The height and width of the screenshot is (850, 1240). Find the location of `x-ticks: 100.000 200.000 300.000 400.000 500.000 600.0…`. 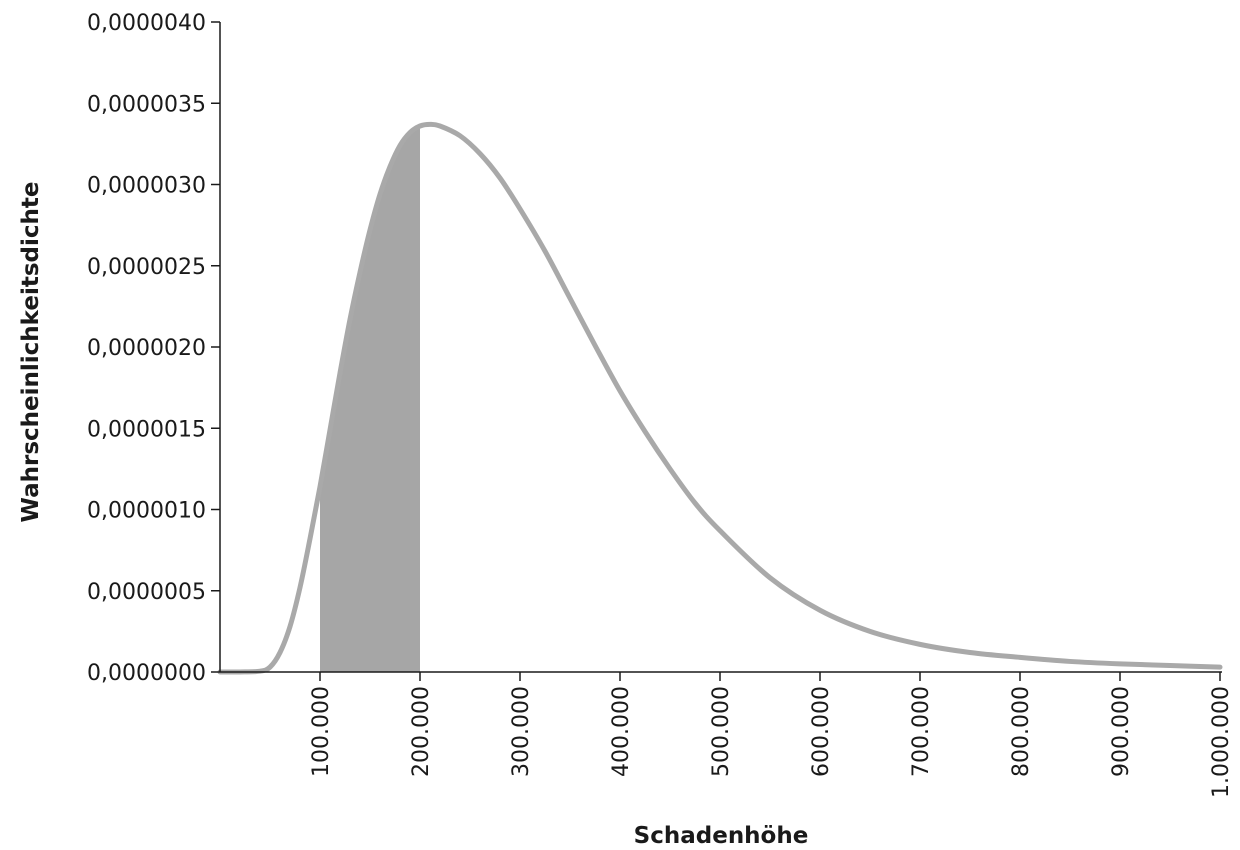

x-ticks: 100.000 200.000 300.000 400.000 500.000 600.0… is located at coordinates (771, 735).